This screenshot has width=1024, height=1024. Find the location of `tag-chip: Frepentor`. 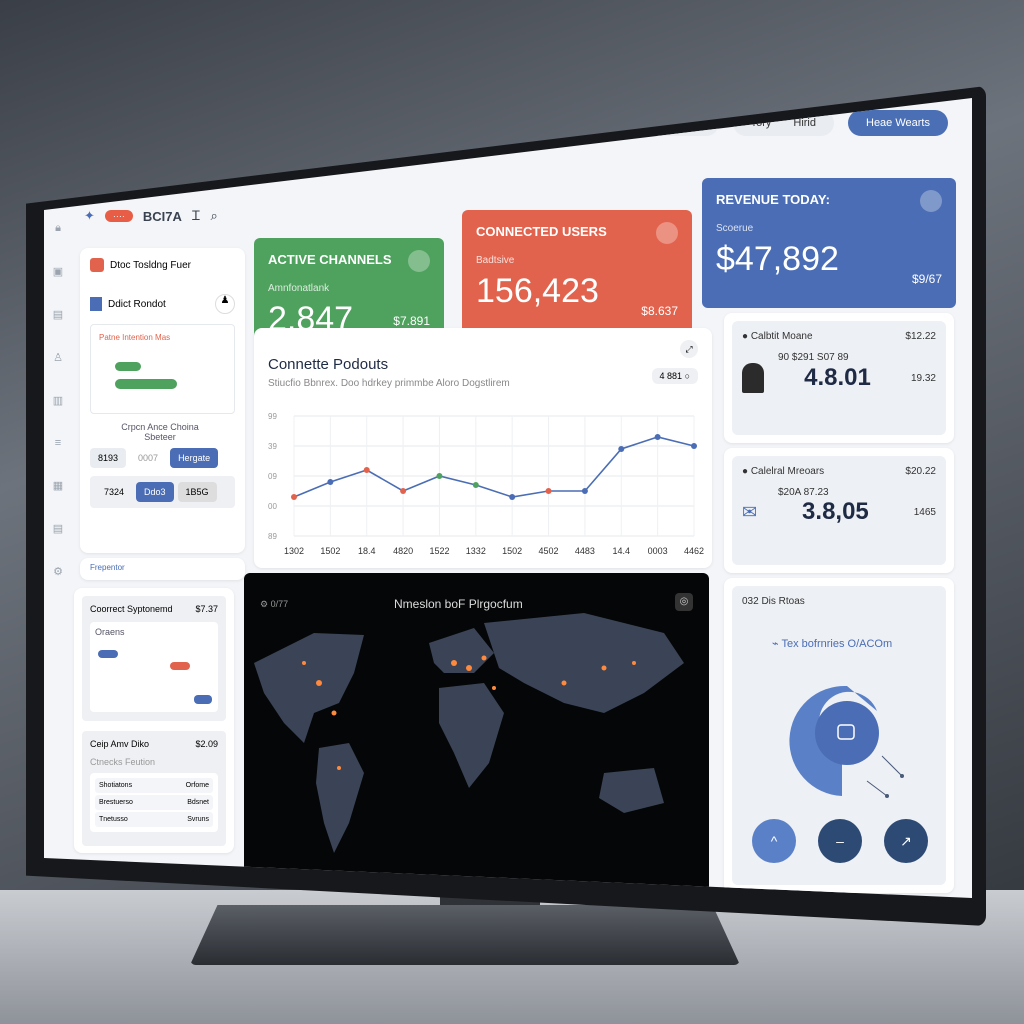

tag-chip: Frepentor is located at coordinates (162, 569).